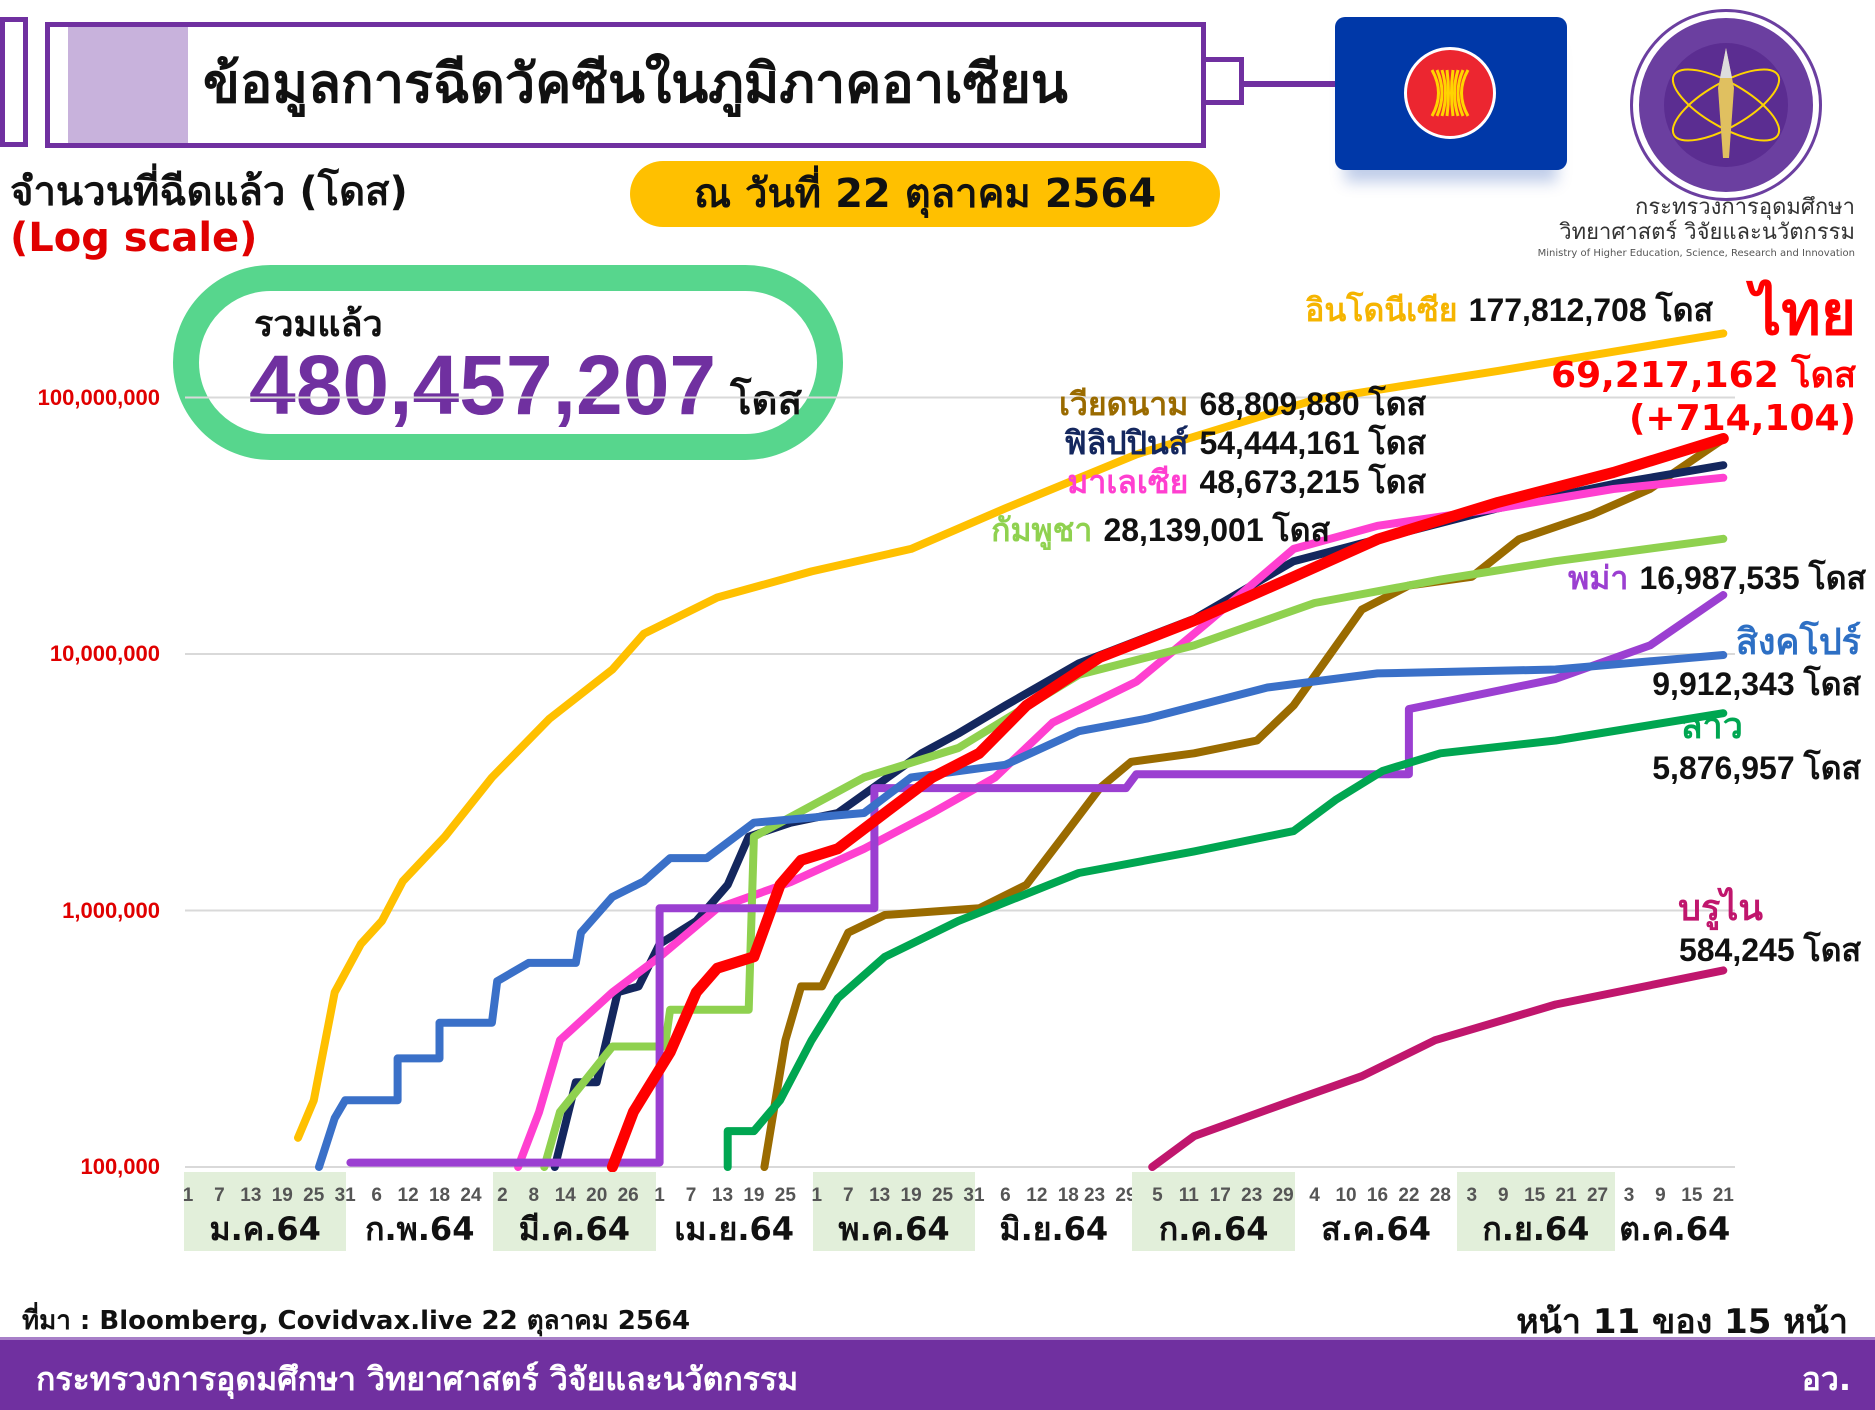 This screenshot has height=1410, width=1875. Describe the element at coordinates (265, 1229) in the screenshot. I see `x-month-label: ม.ค.64` at that location.